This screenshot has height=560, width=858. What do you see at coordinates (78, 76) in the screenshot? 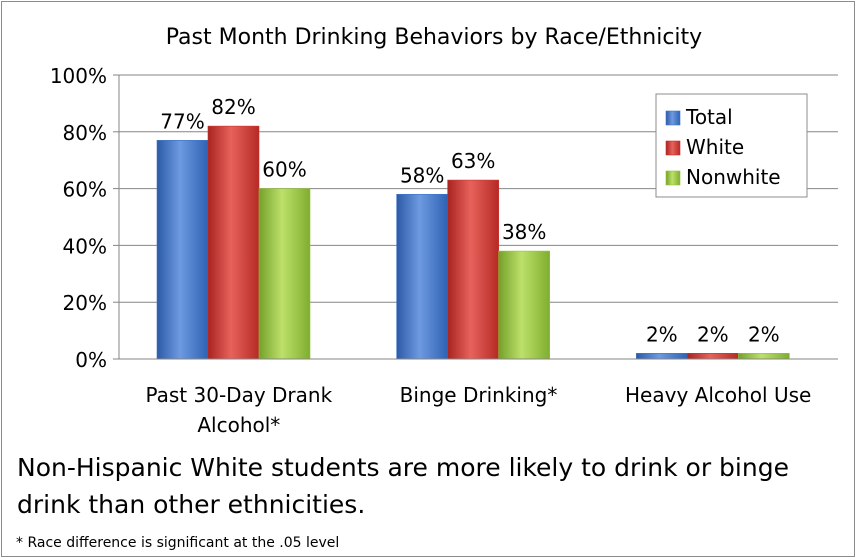
I see `y-tick-label: 100%` at bounding box center [78, 76].